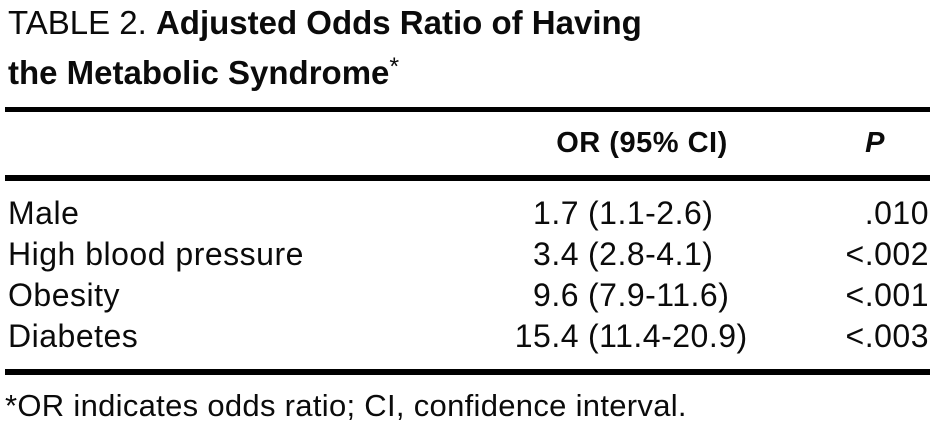 The width and height of the screenshot is (937, 426). Describe the element at coordinates (467, 70) in the screenshot. I see `table-title-line-2: the Metabolic Syndrome*` at that location.